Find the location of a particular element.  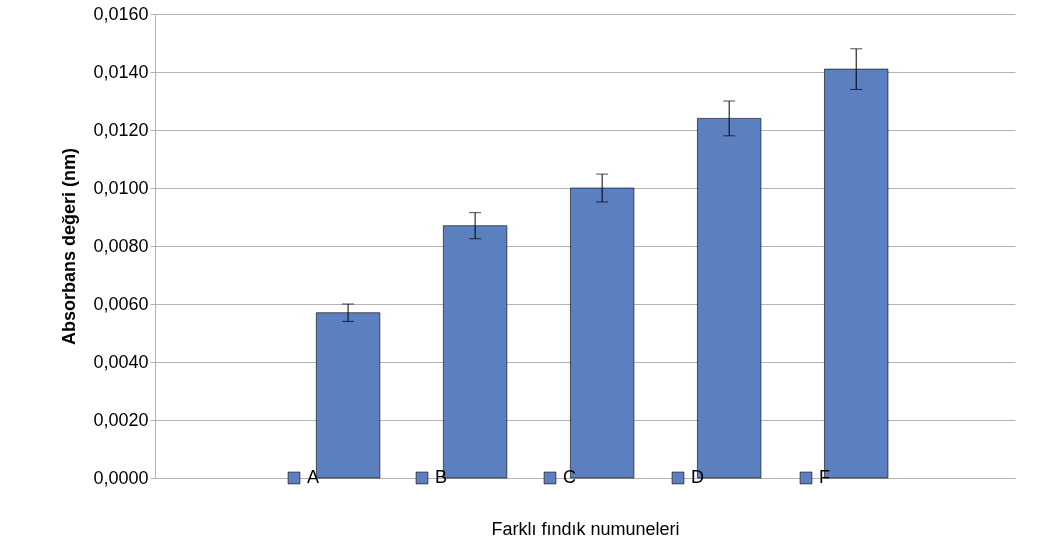

y-tick-label: 0,0080 is located at coordinates (121, 245).